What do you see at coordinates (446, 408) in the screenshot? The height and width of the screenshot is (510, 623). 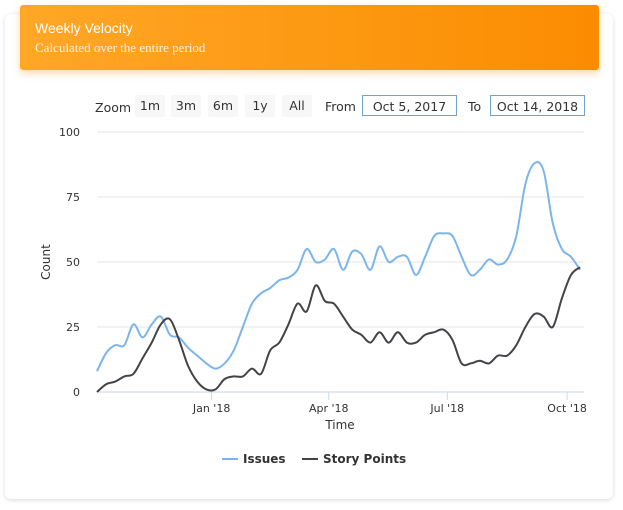 I see `x-tick-label: Jul '18` at bounding box center [446, 408].